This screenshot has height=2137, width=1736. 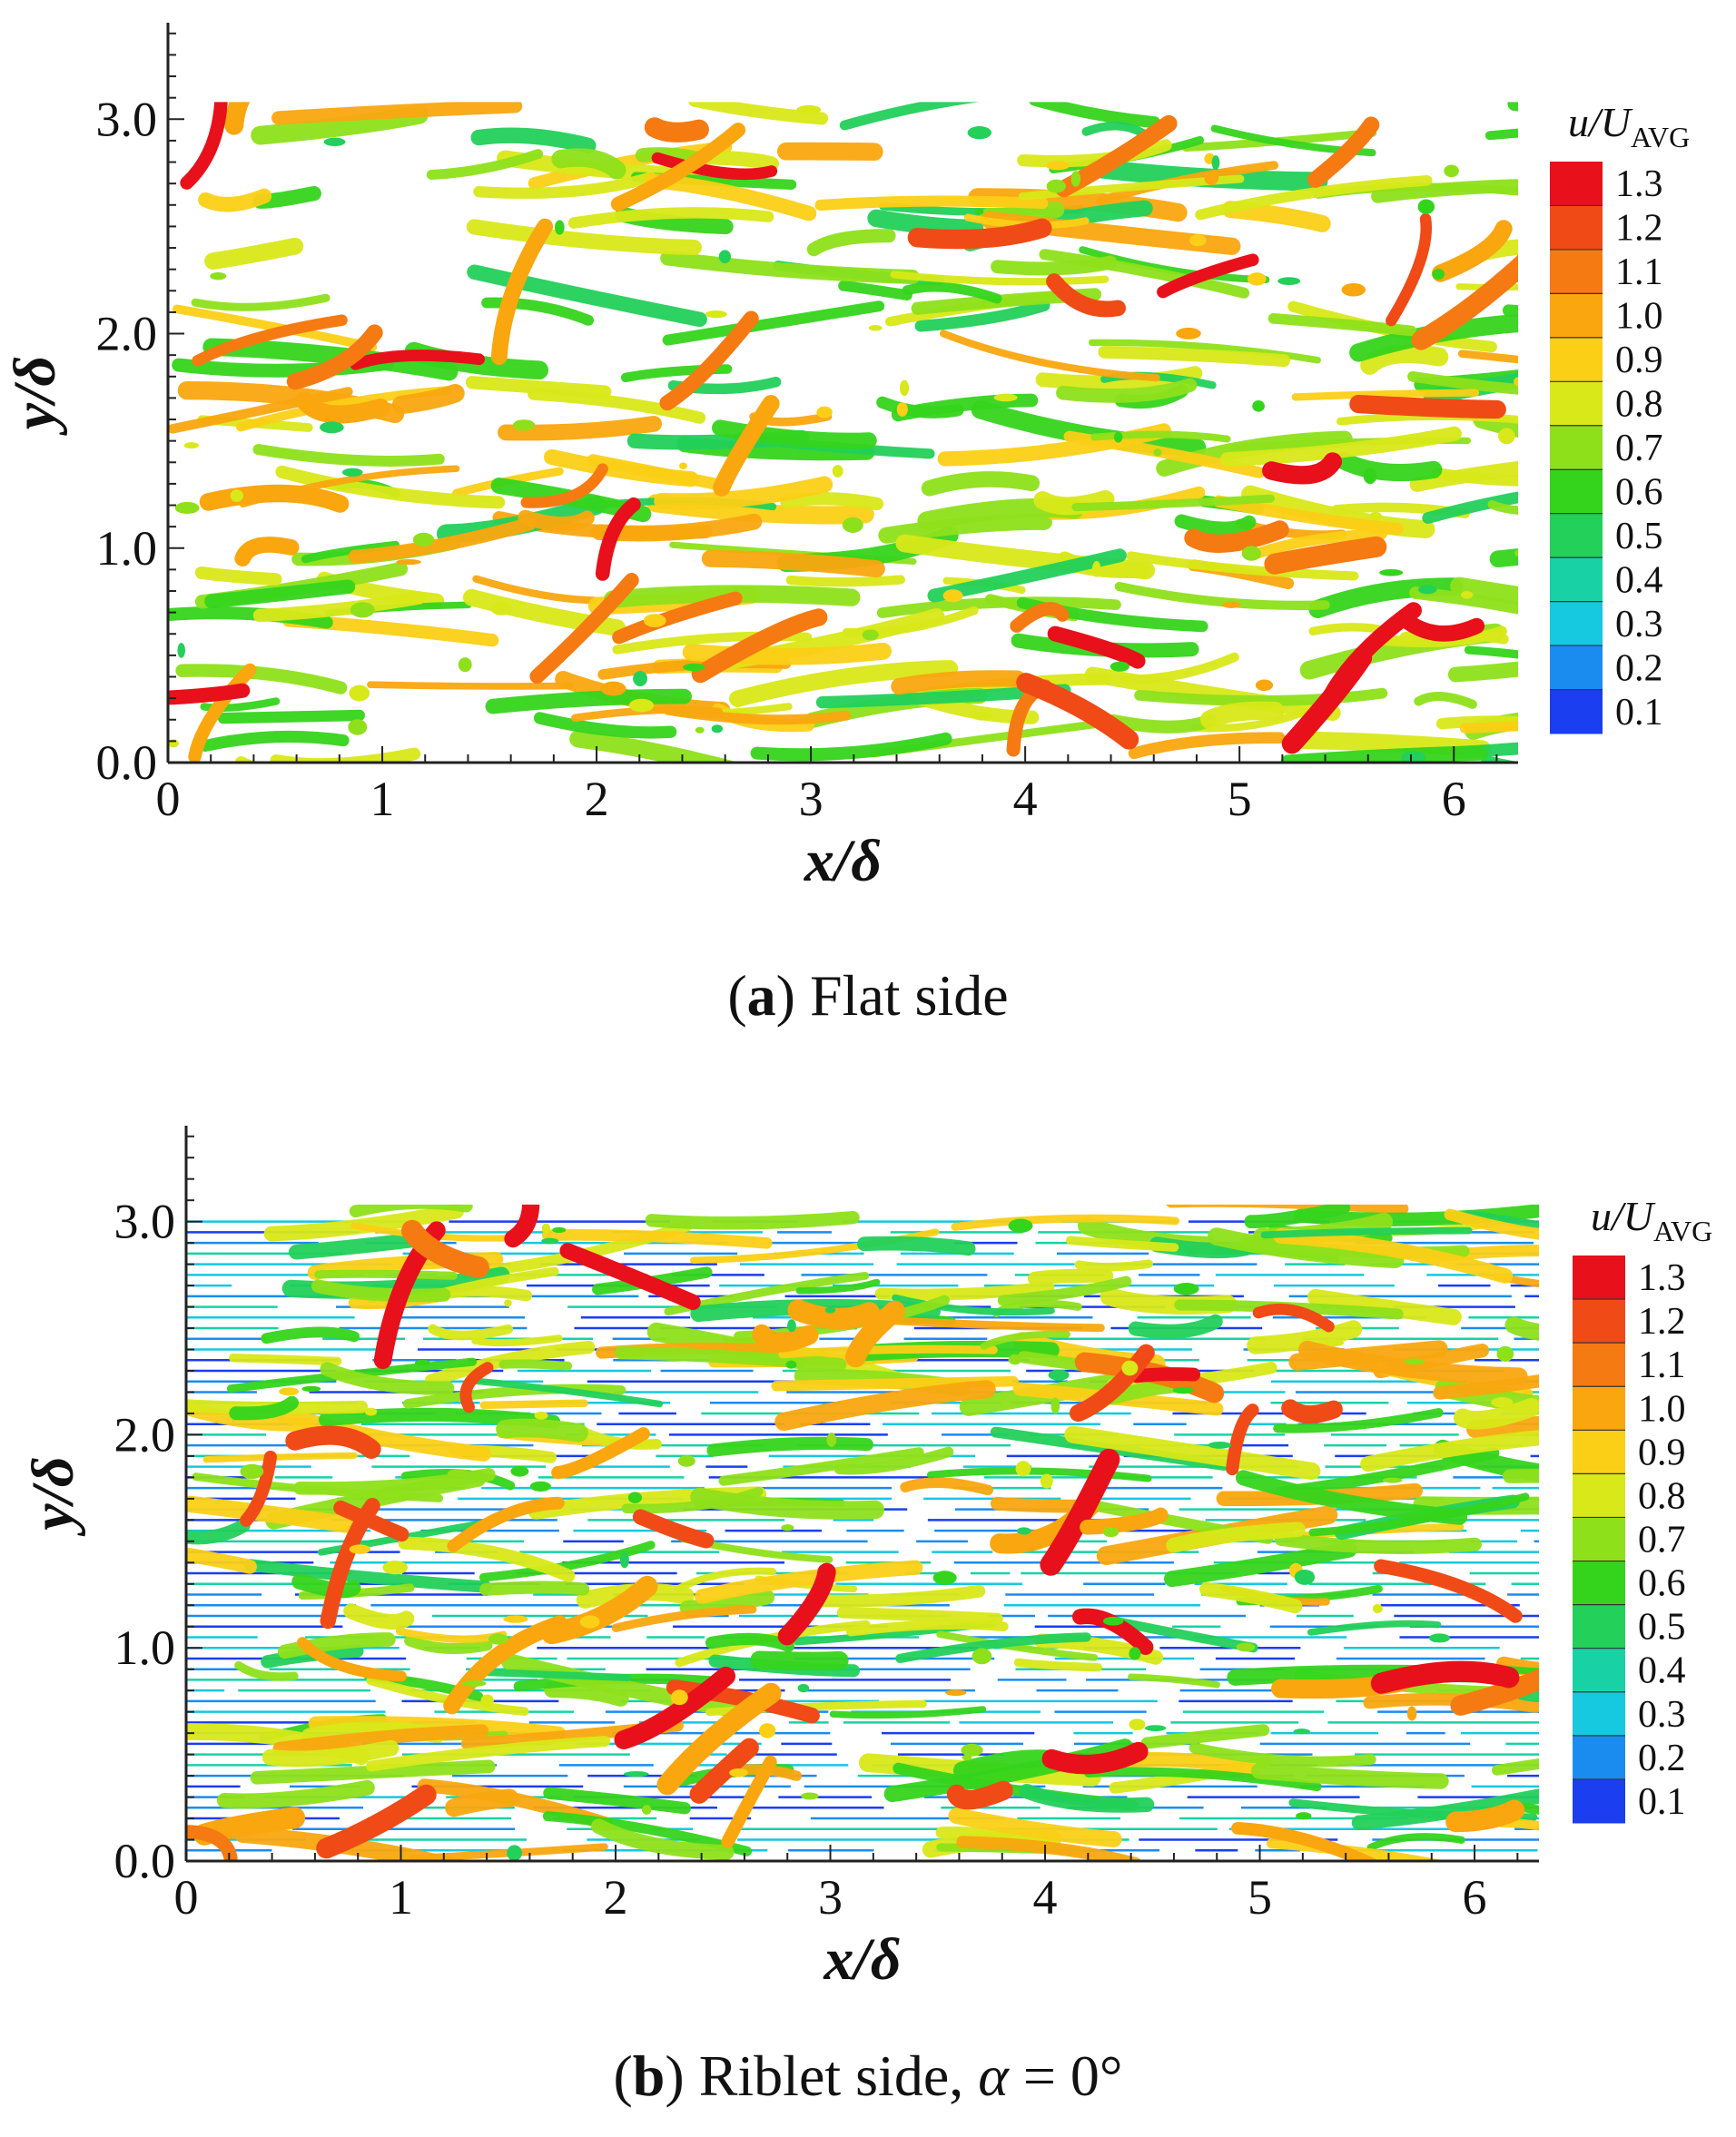 I want to click on x-tick-label: 2, so click(x=597, y=799).